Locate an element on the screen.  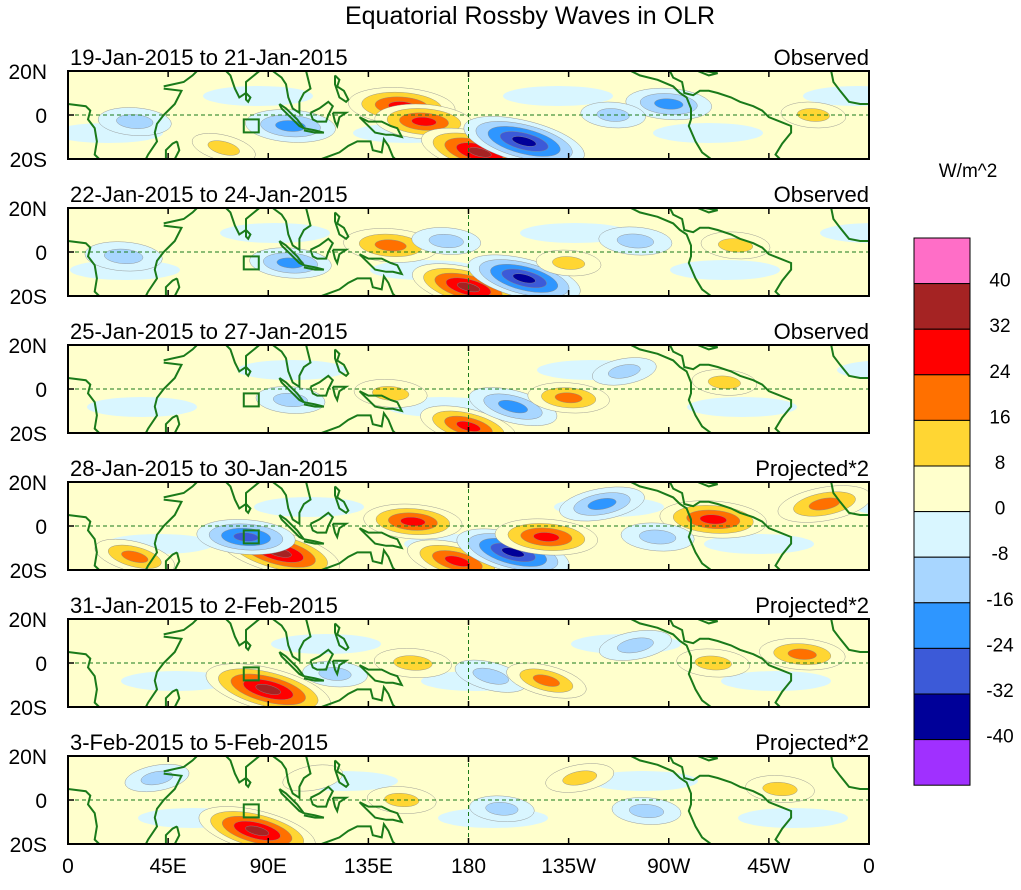
coastlines is located at coordinates (468, 389).